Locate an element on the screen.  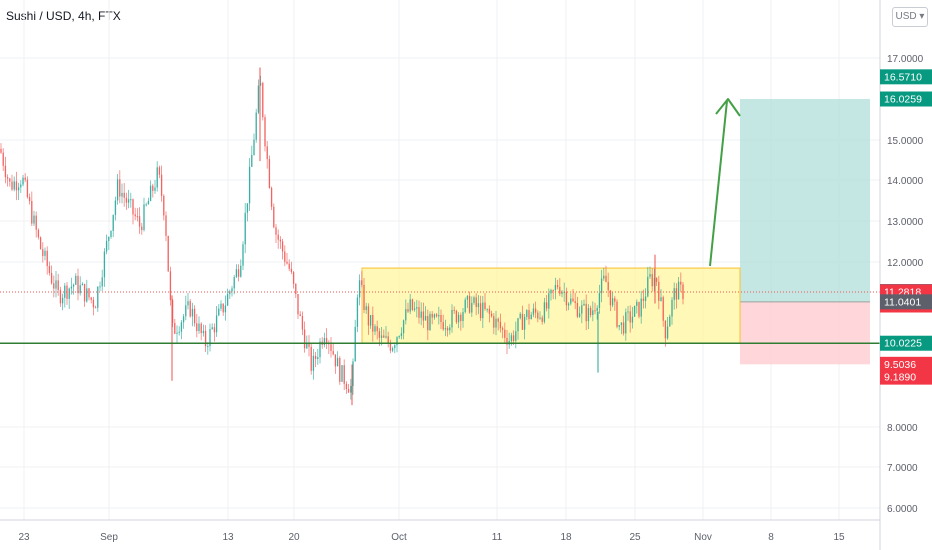
x-tick-label: 23 is located at coordinates (24, 537).